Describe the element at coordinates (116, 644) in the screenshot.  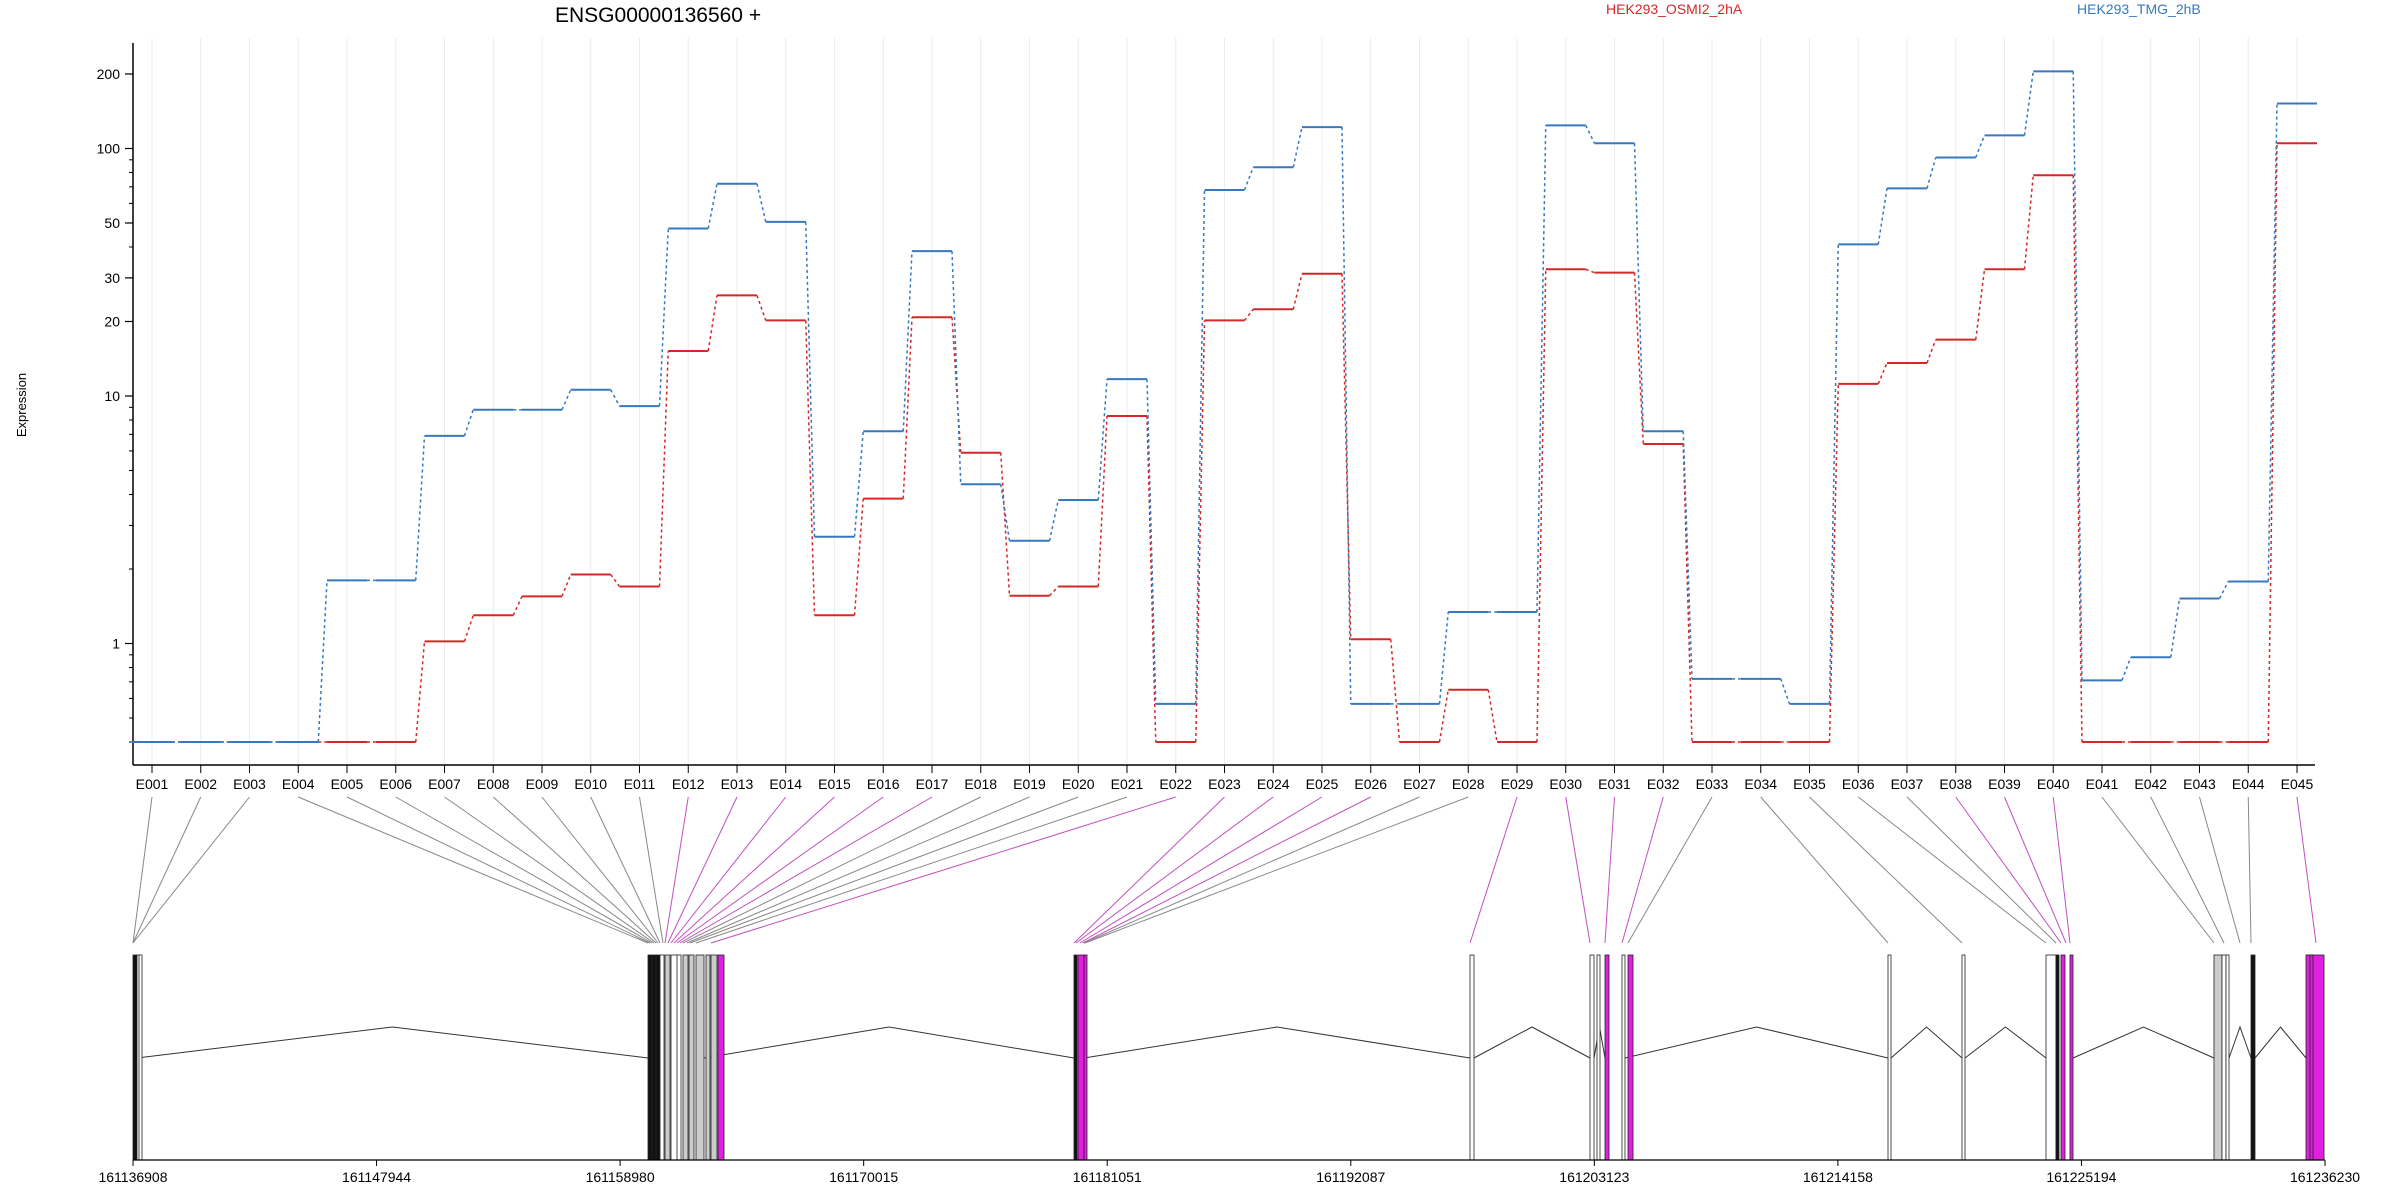
I see `y-tick-label: 1` at that location.